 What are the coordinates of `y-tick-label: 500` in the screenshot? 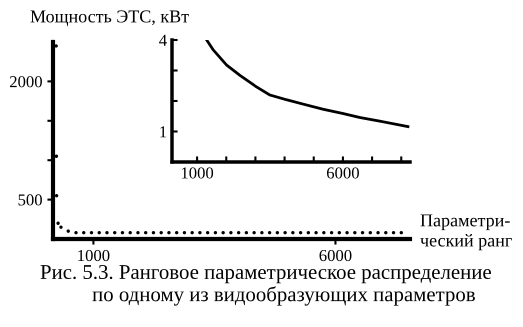 It's located at (30, 200).